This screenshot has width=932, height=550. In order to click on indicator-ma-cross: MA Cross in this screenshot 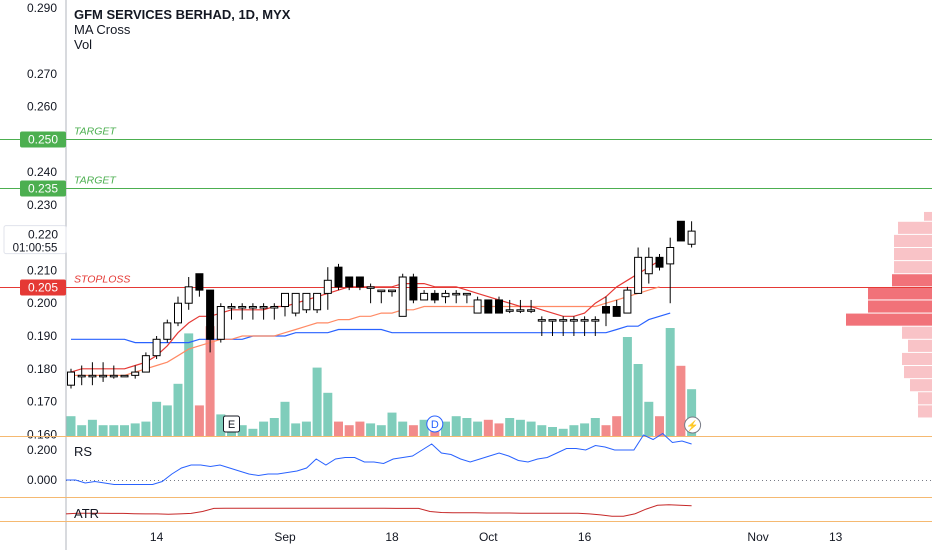, I will do `click(102, 29)`.